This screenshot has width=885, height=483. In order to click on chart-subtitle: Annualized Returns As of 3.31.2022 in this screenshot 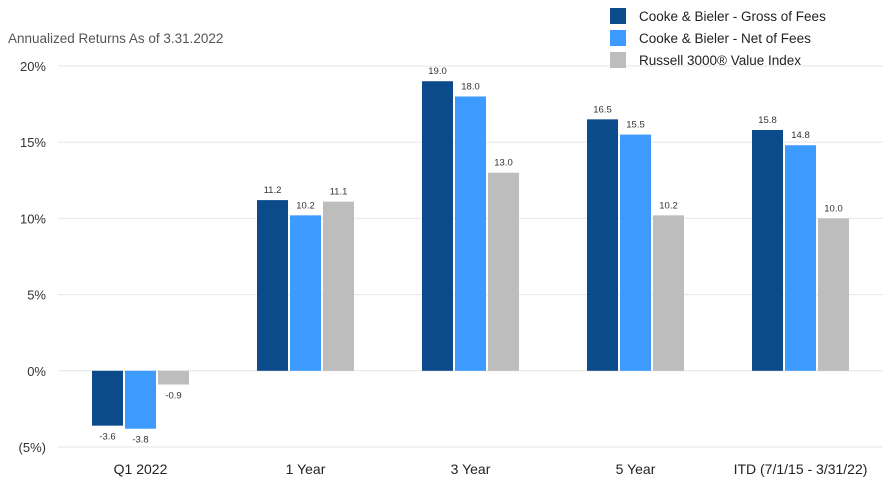, I will do `click(115, 38)`.